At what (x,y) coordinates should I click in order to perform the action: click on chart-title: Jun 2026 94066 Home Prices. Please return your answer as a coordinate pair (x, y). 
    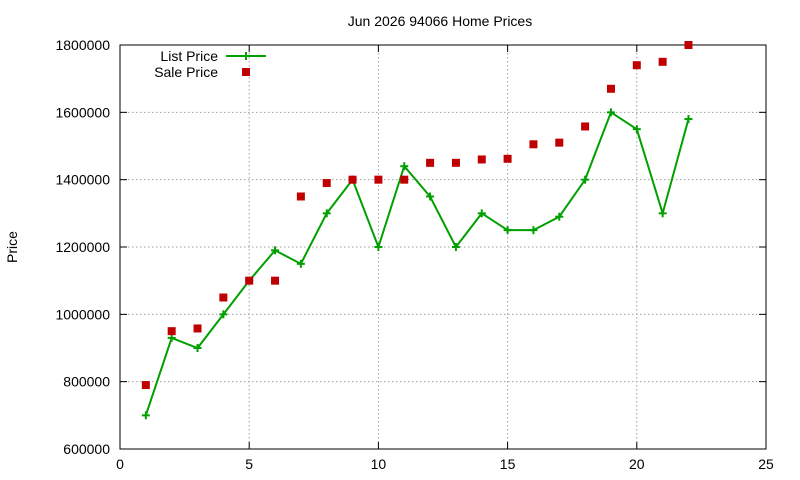
    Looking at the image, I should click on (440, 21).